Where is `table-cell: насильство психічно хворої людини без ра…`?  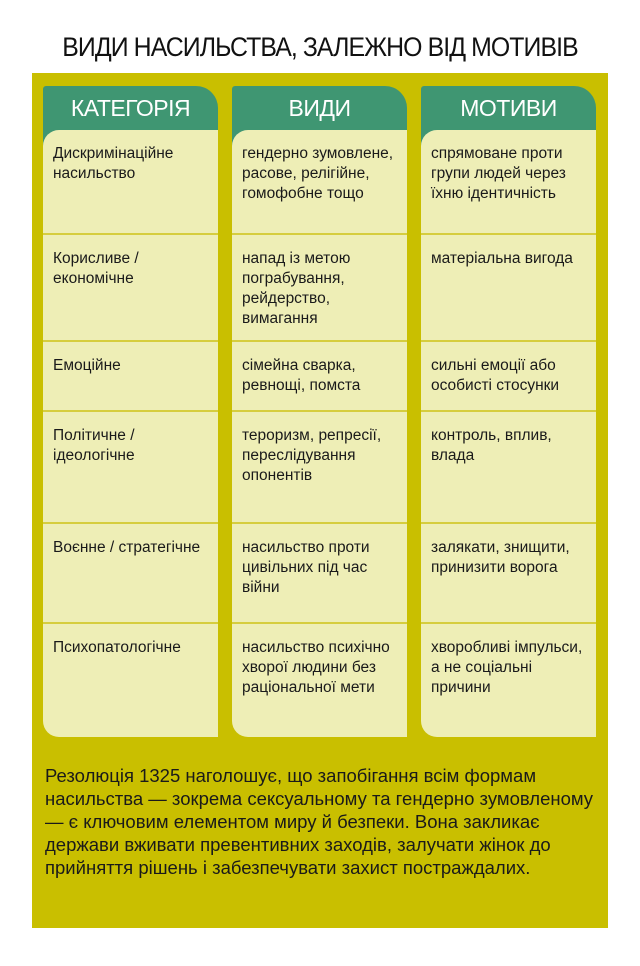 table-cell: насильство психічно хворої людини без ра… is located at coordinates (316, 667).